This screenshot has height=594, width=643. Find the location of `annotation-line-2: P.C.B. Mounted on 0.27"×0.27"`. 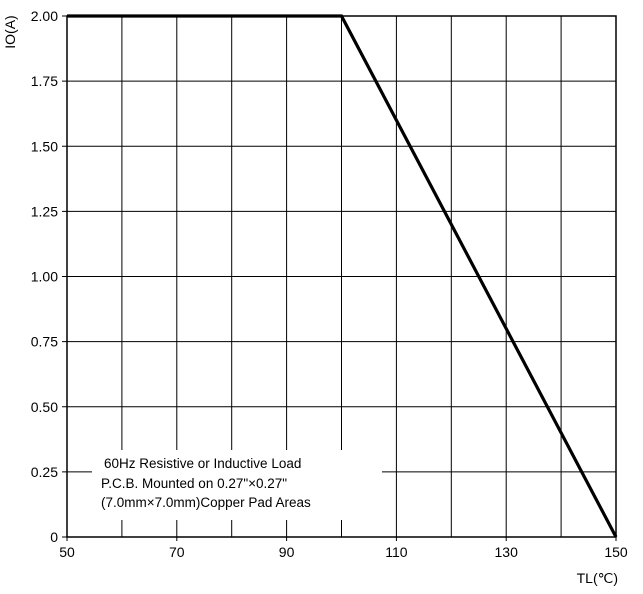

annotation-line-2: P.C.B. Mounted on 0.27"×0.27" is located at coordinates (194, 483).